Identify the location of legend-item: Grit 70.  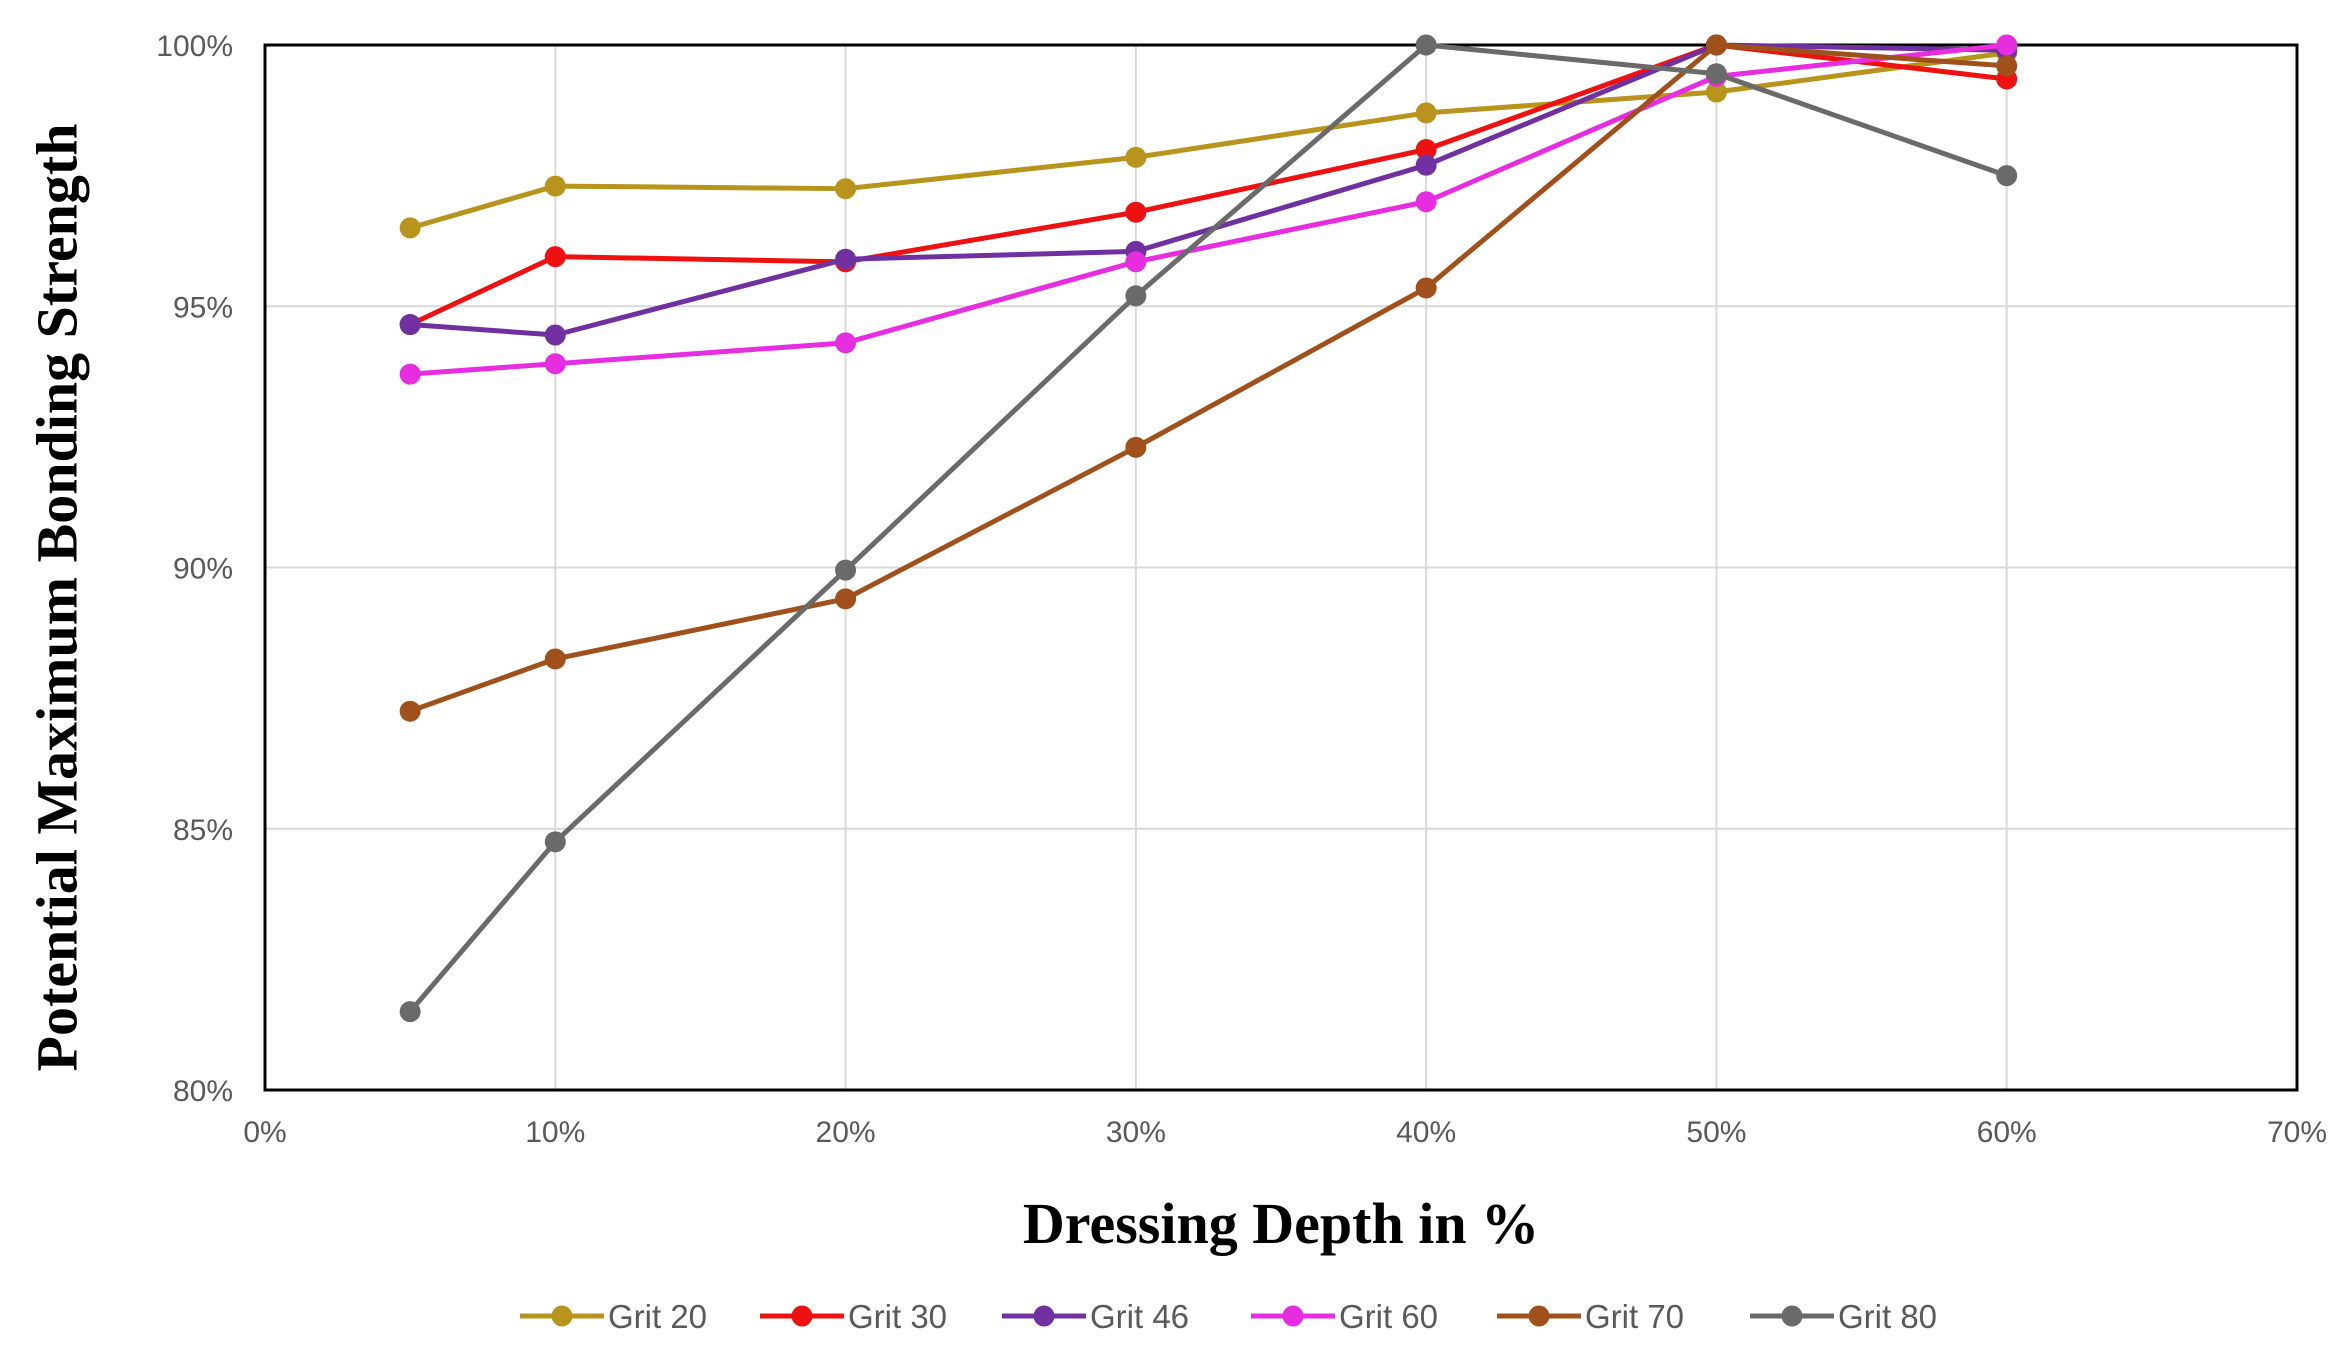
(1590, 1316).